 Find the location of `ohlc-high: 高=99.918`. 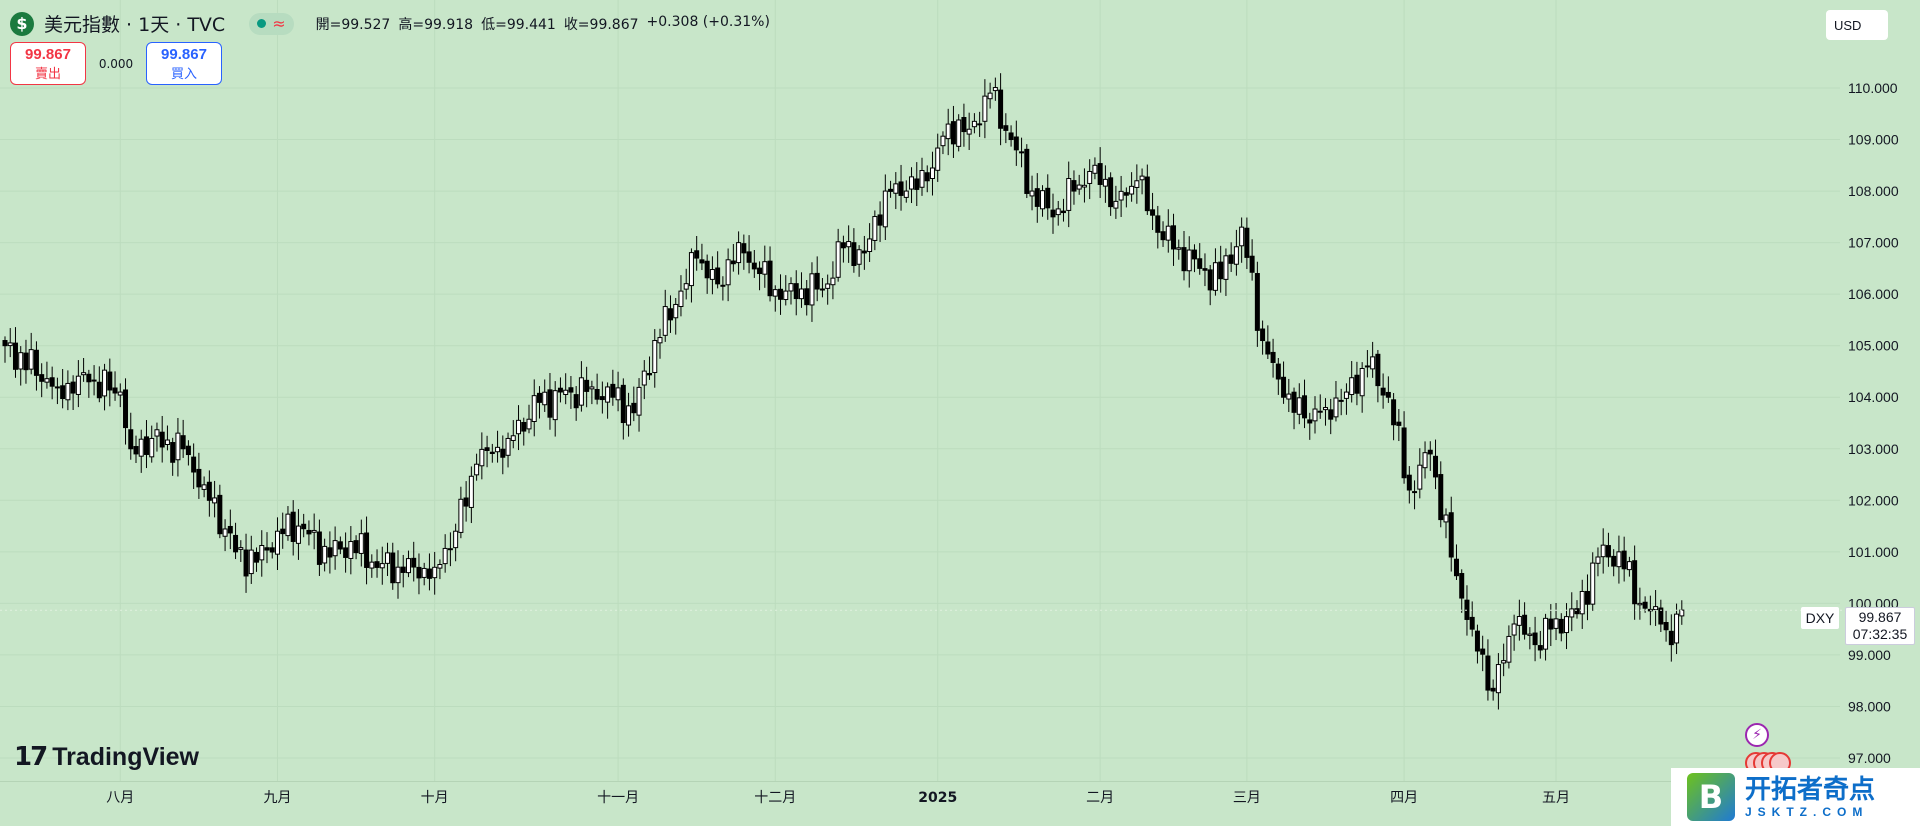

ohlc-high: 高=99.918 is located at coordinates (436, 24).